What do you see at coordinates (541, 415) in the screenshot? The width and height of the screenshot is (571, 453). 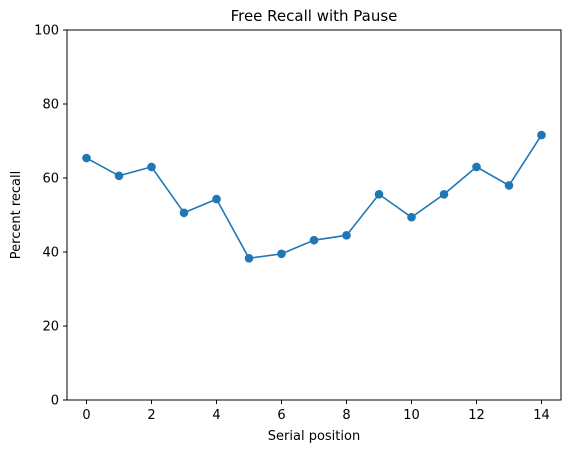 I see `x-tick-label: 14` at bounding box center [541, 415].